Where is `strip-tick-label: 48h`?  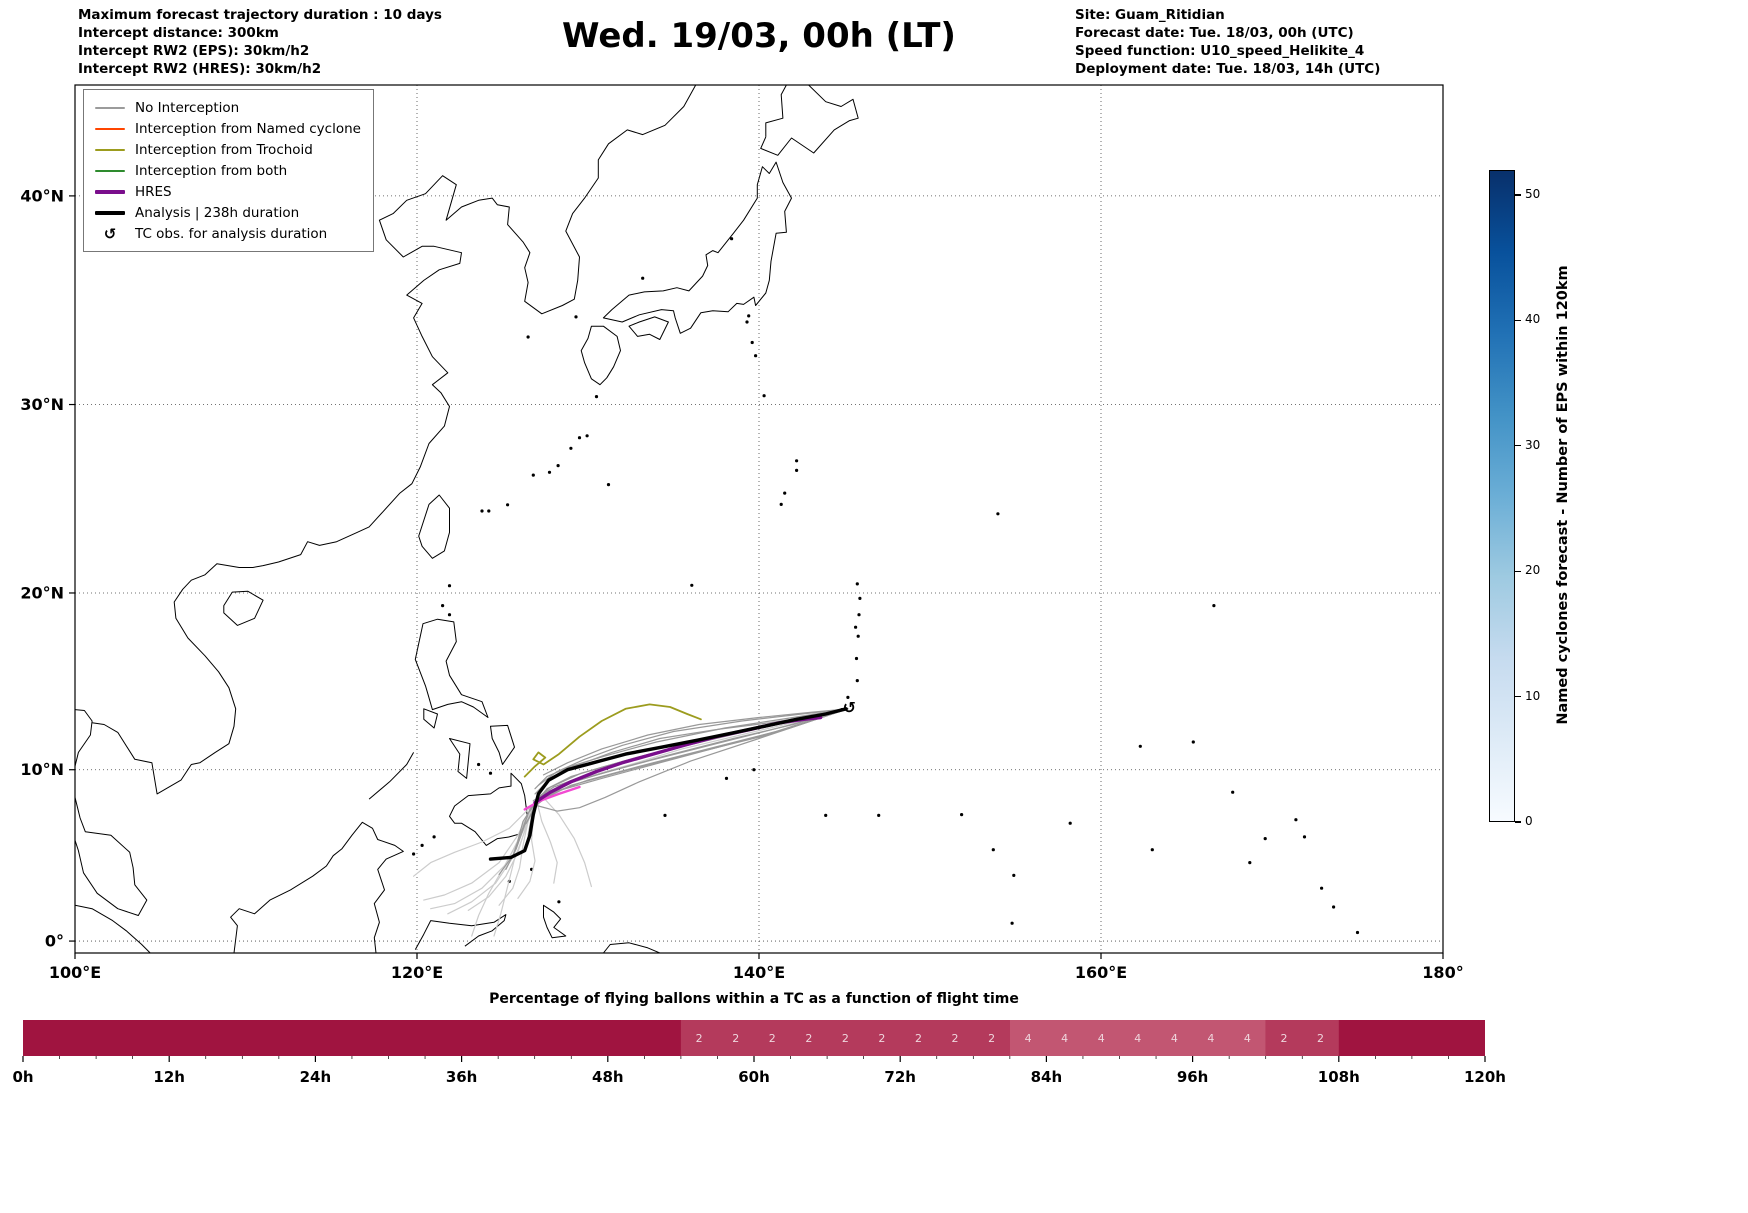
strip-tick-label: 48h is located at coordinates (608, 1077).